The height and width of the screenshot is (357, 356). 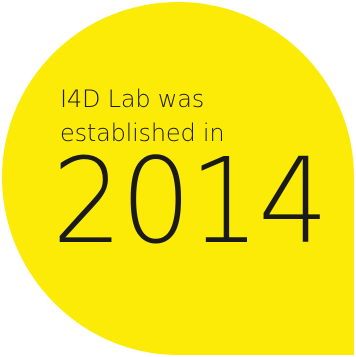 I want to click on callout-line-2: established in, so click(x=142, y=133).